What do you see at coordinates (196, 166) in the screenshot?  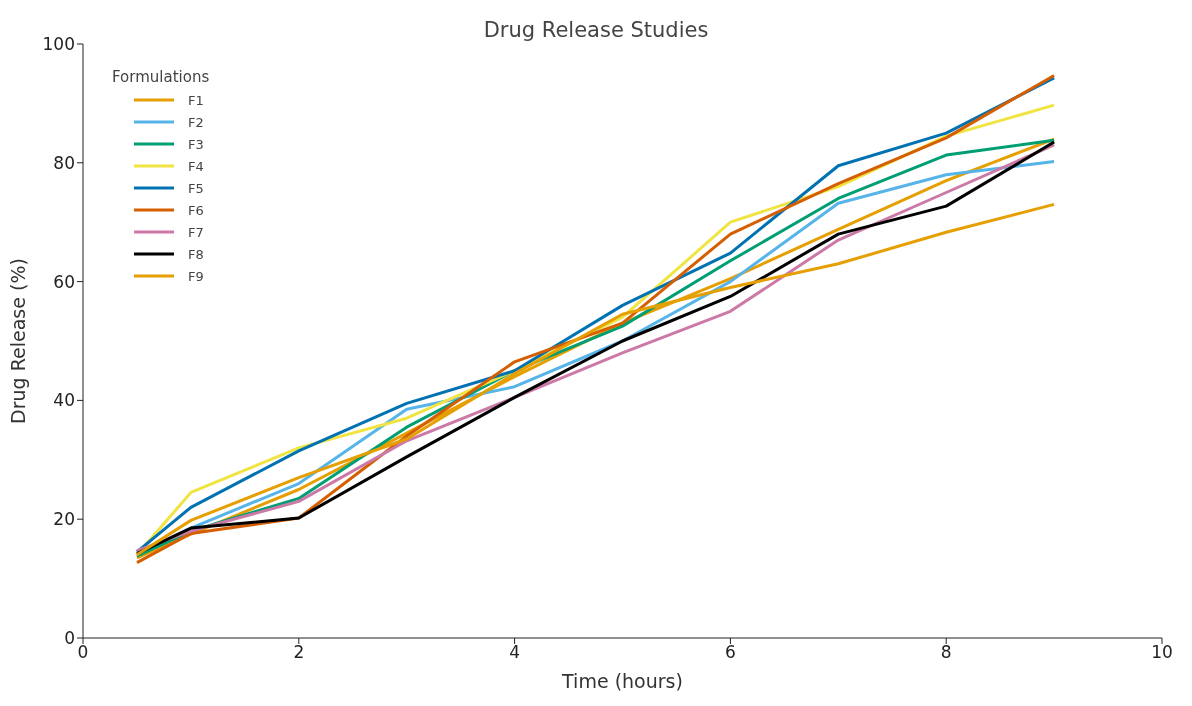 I see `legend-label: F4` at bounding box center [196, 166].